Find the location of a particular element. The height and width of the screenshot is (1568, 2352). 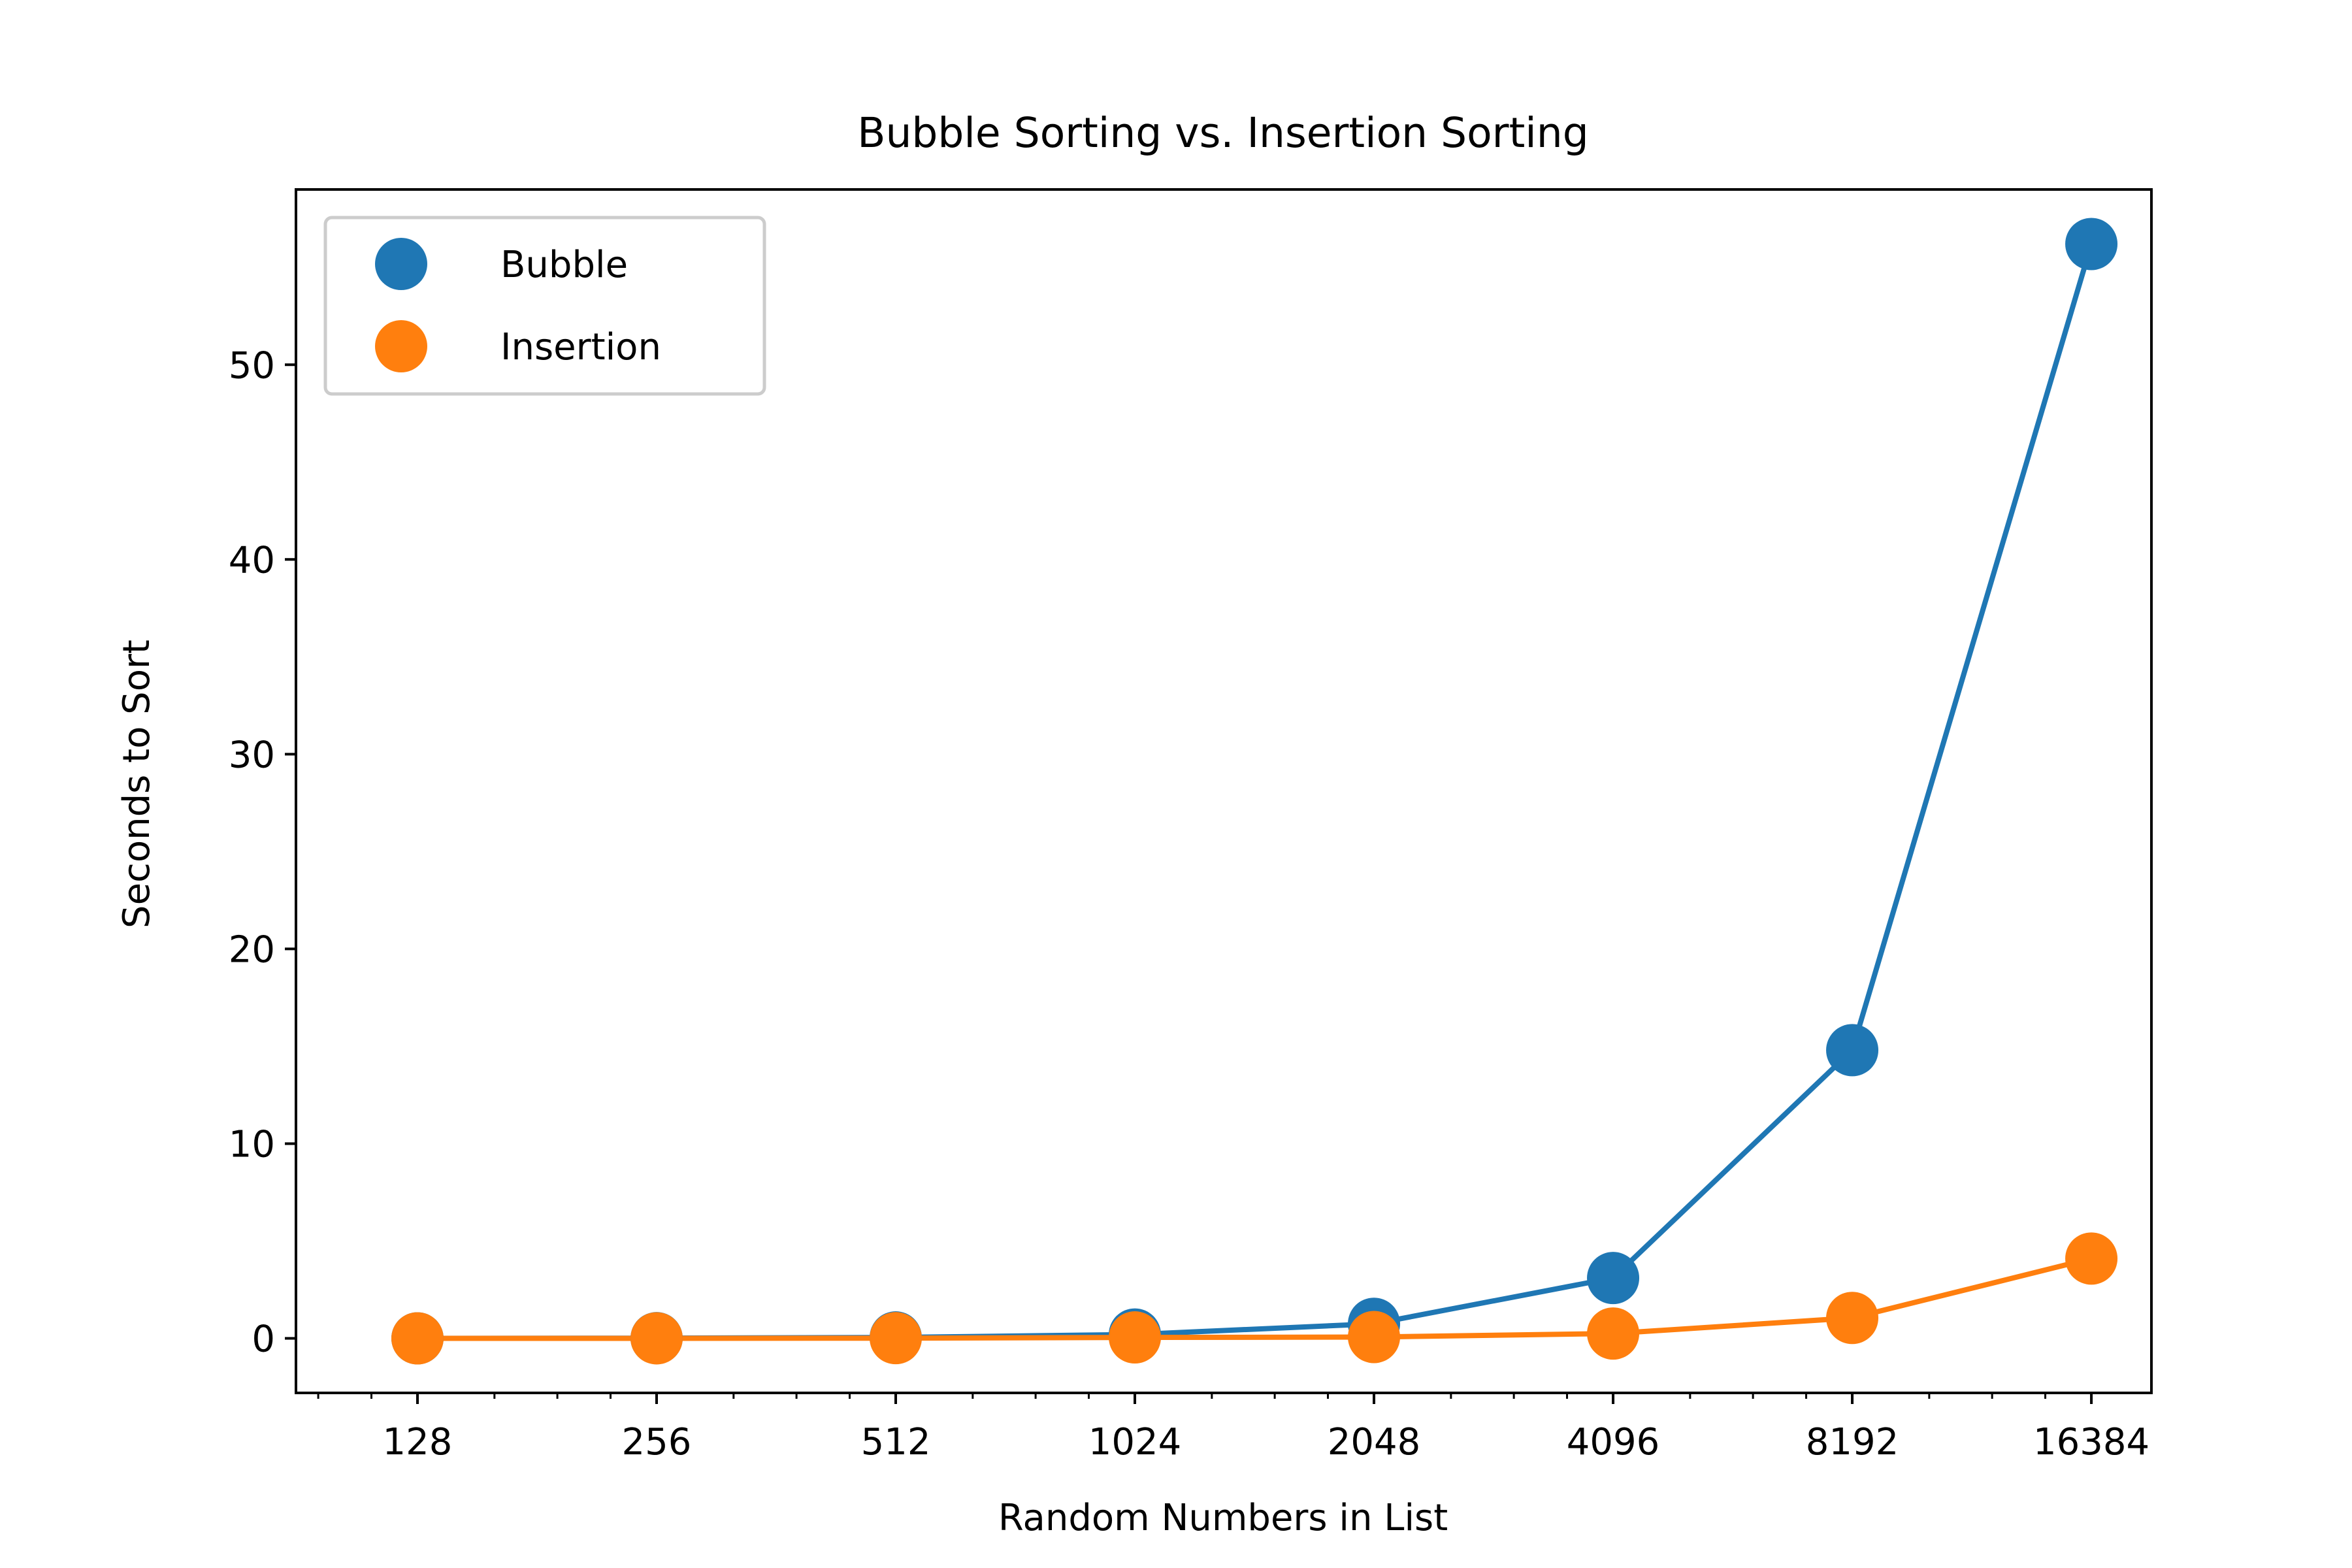

x-tick-label: 2048 is located at coordinates (1374, 1442).